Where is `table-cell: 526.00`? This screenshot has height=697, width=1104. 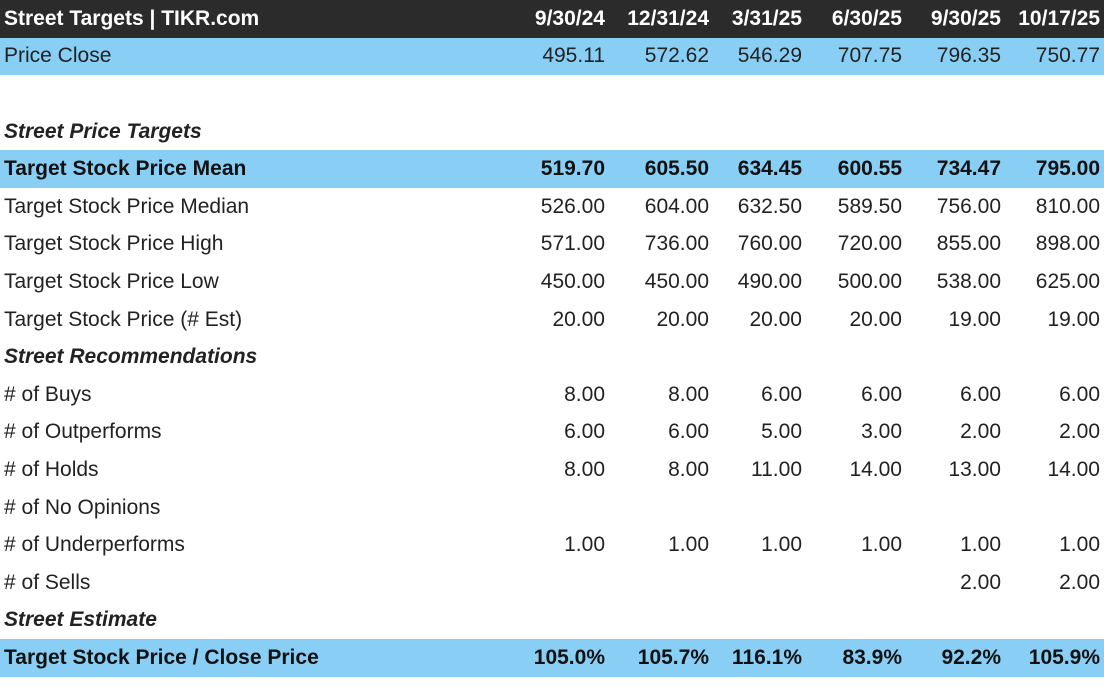
table-cell: 526.00 is located at coordinates (572, 206).